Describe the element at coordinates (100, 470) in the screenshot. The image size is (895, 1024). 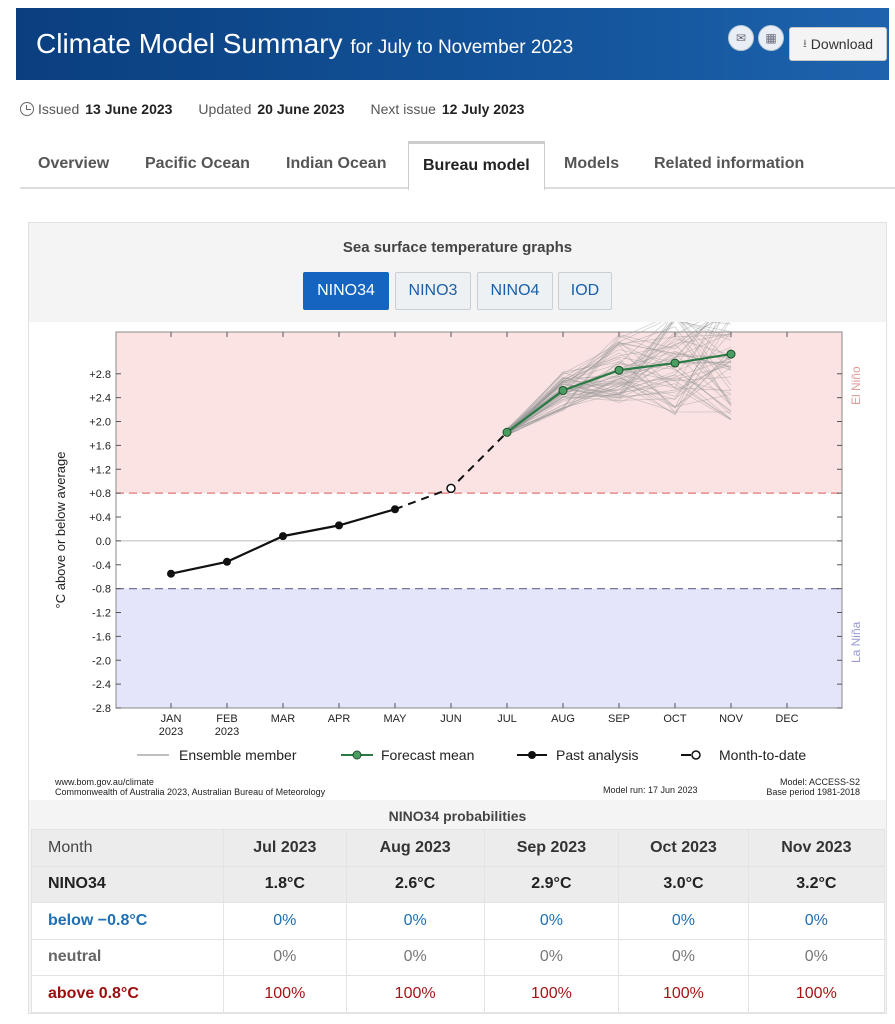
I see `y-tick-label: +1.2` at that location.